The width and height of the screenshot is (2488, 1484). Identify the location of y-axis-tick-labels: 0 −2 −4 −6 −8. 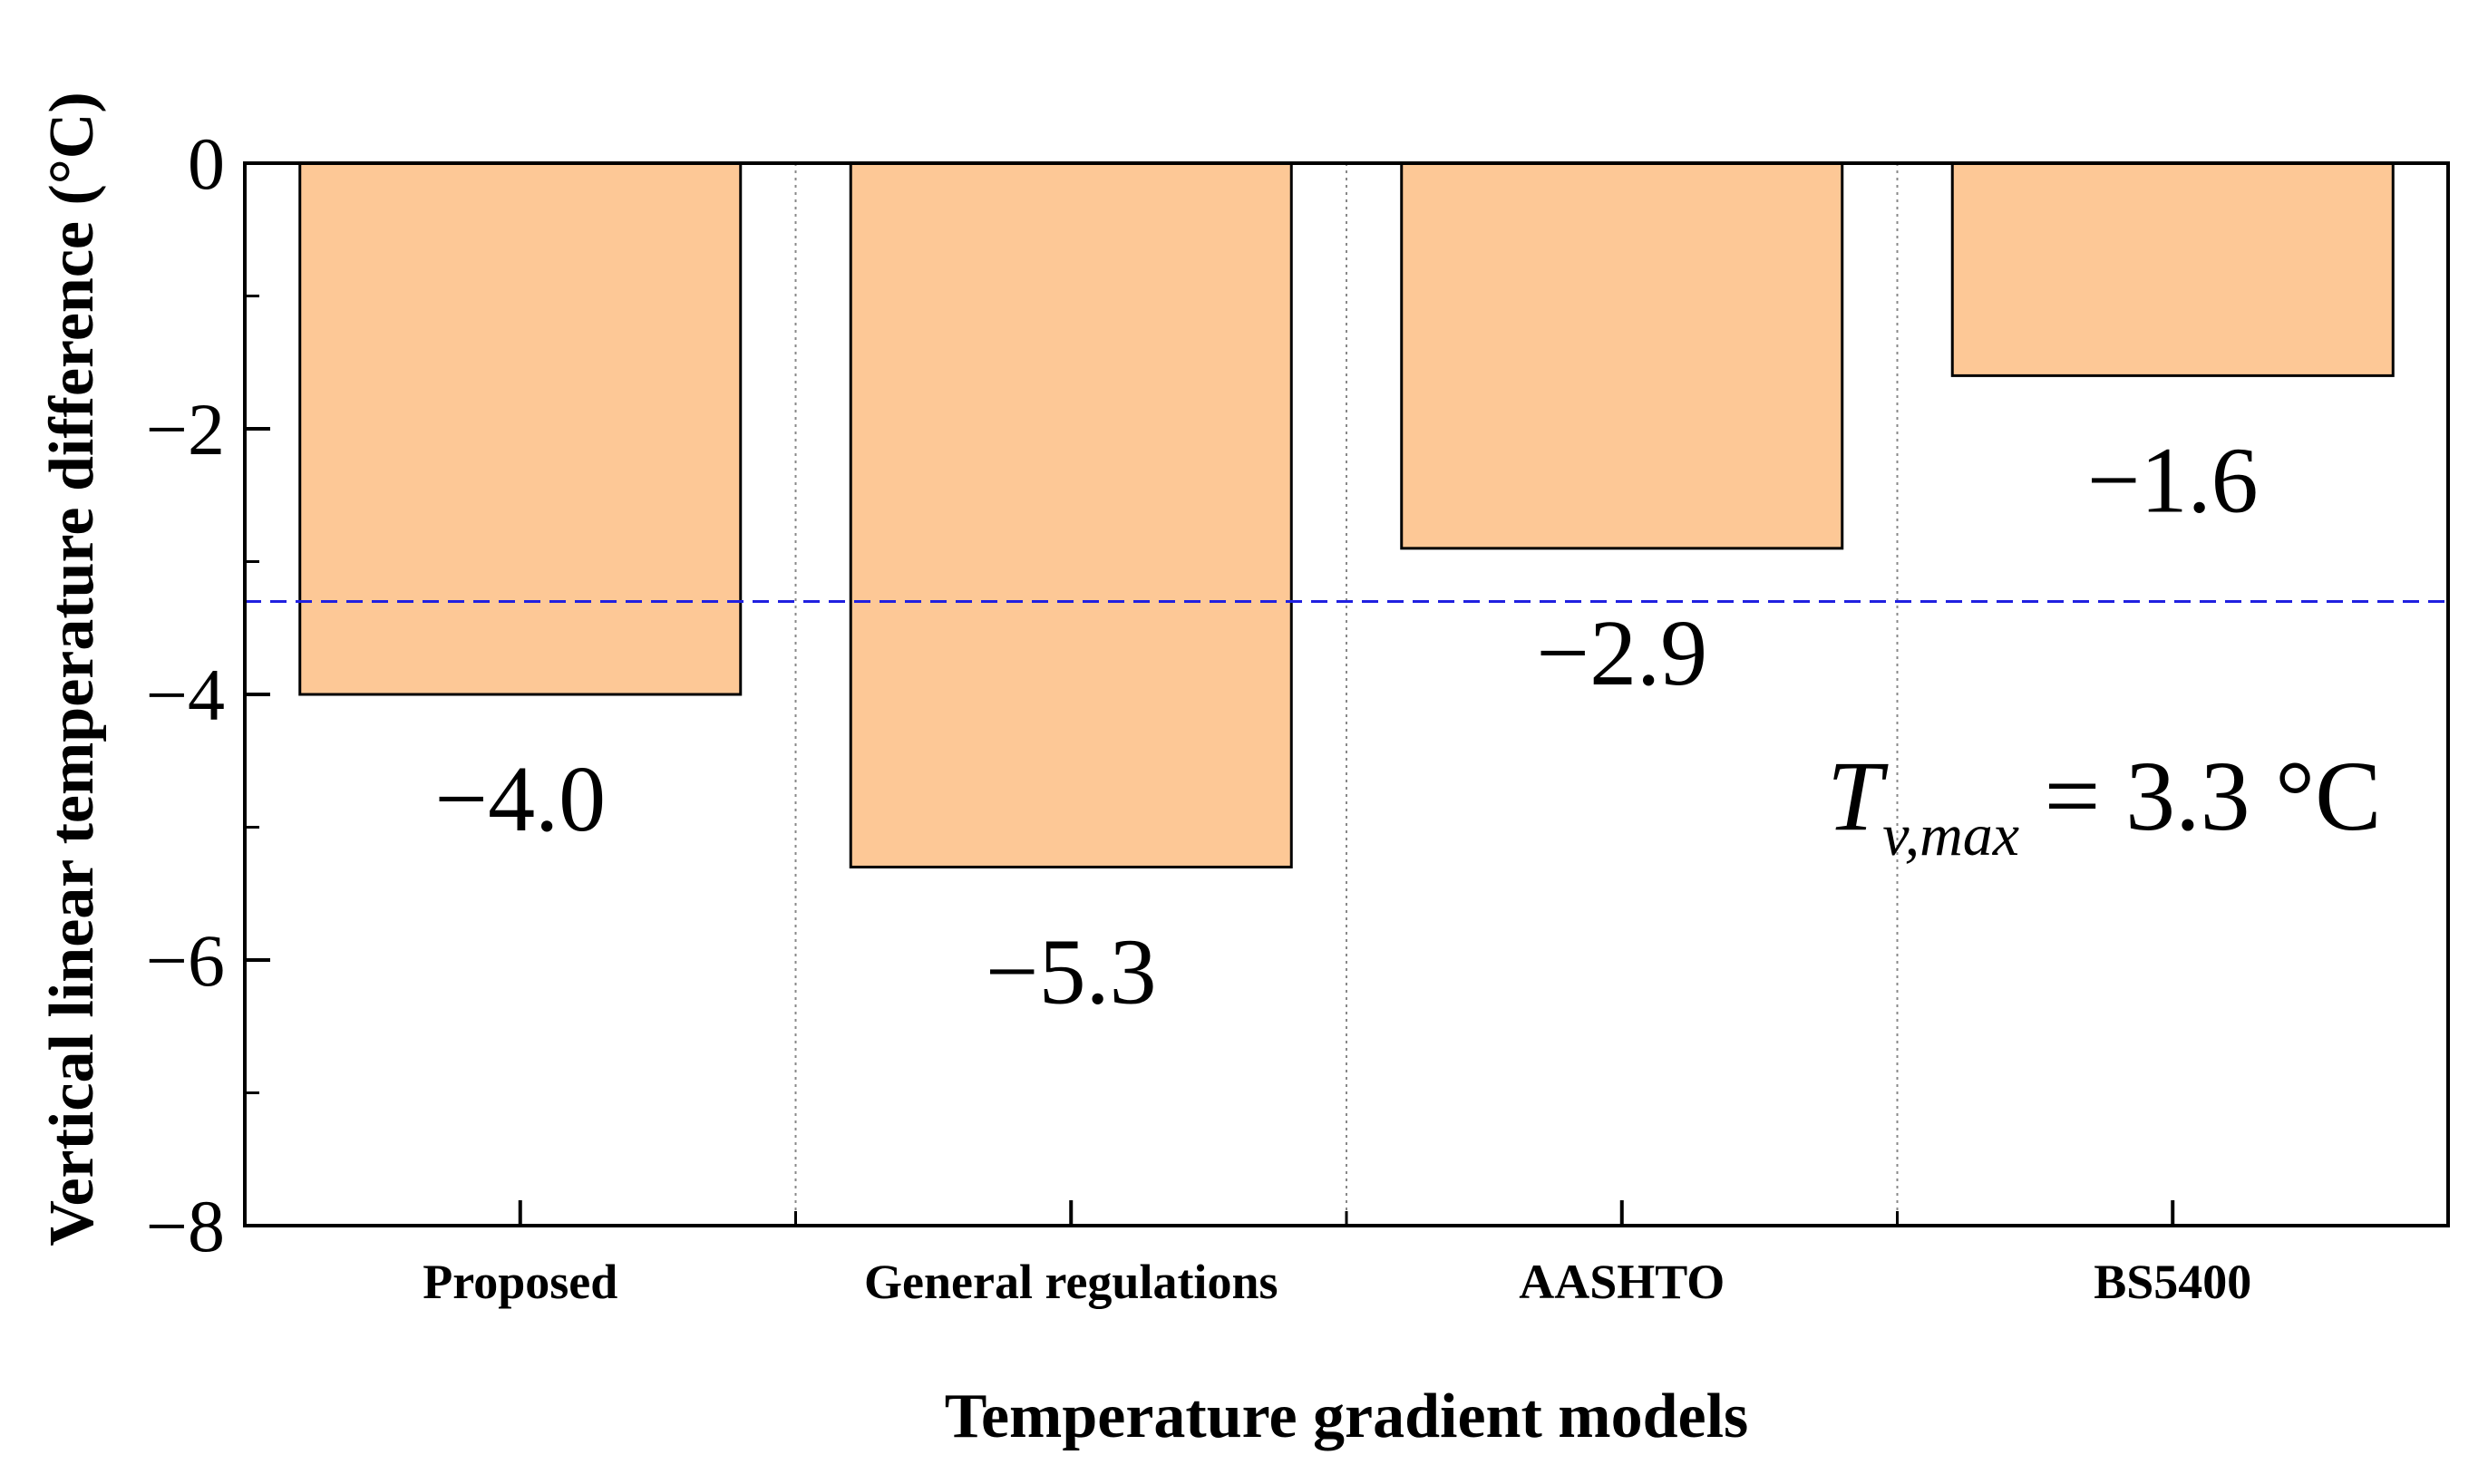
(185, 694).